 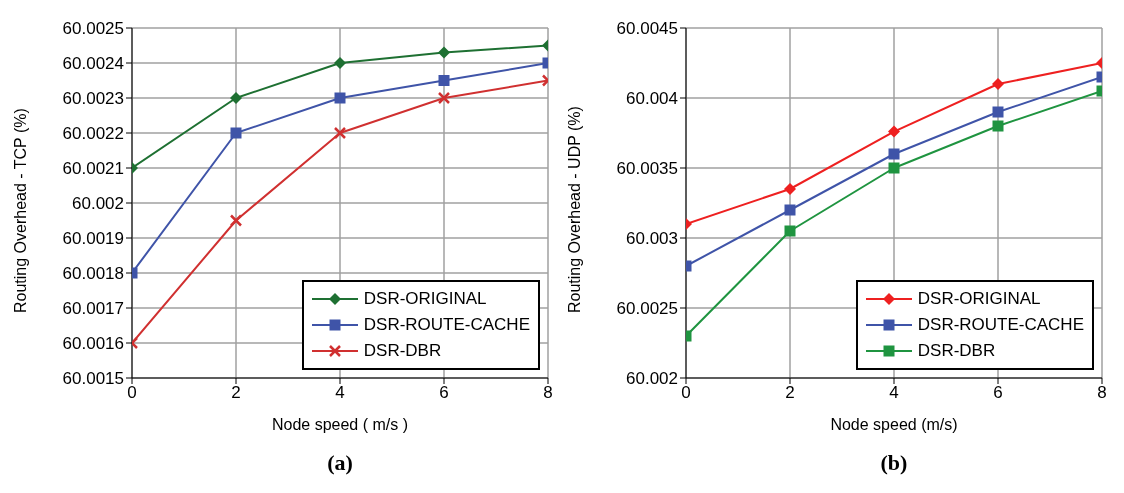 What do you see at coordinates (647, 169) in the screenshot?
I see `y-tick-label: 60.0035` at bounding box center [647, 169].